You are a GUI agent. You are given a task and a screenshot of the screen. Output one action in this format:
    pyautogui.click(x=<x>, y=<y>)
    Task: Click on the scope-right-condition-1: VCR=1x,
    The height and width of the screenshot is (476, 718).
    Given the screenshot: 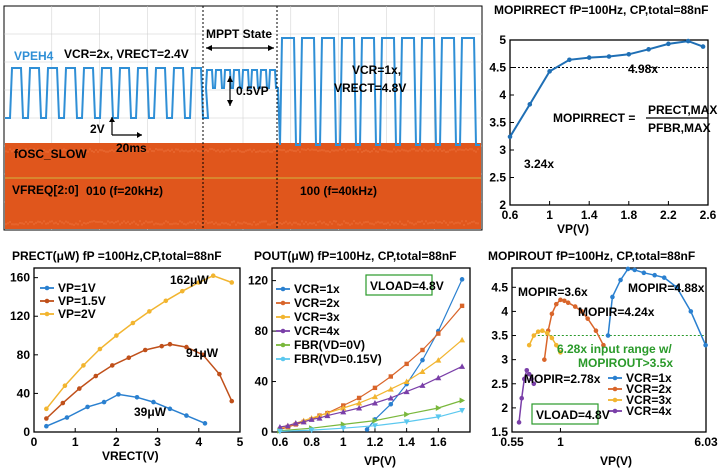 What is the action you would take?
    pyautogui.click(x=376, y=70)
    